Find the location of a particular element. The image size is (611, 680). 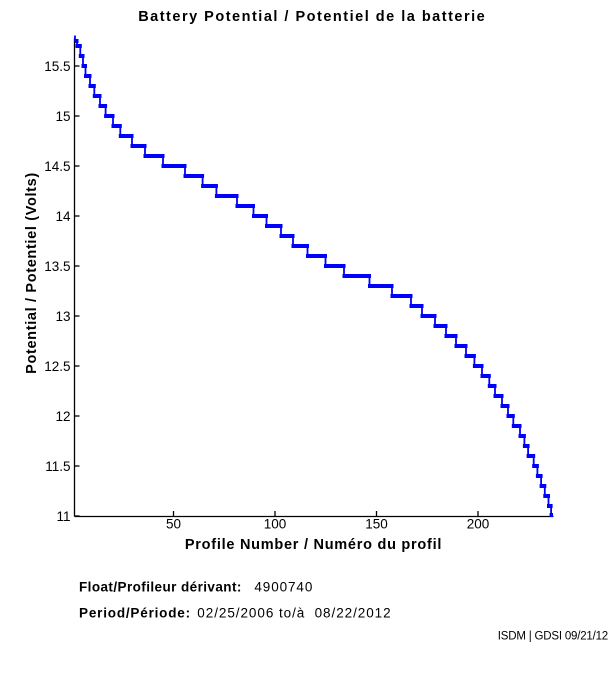

svg-text: ISDM | GDSI 09/21/12 is located at coordinates (553, 636).